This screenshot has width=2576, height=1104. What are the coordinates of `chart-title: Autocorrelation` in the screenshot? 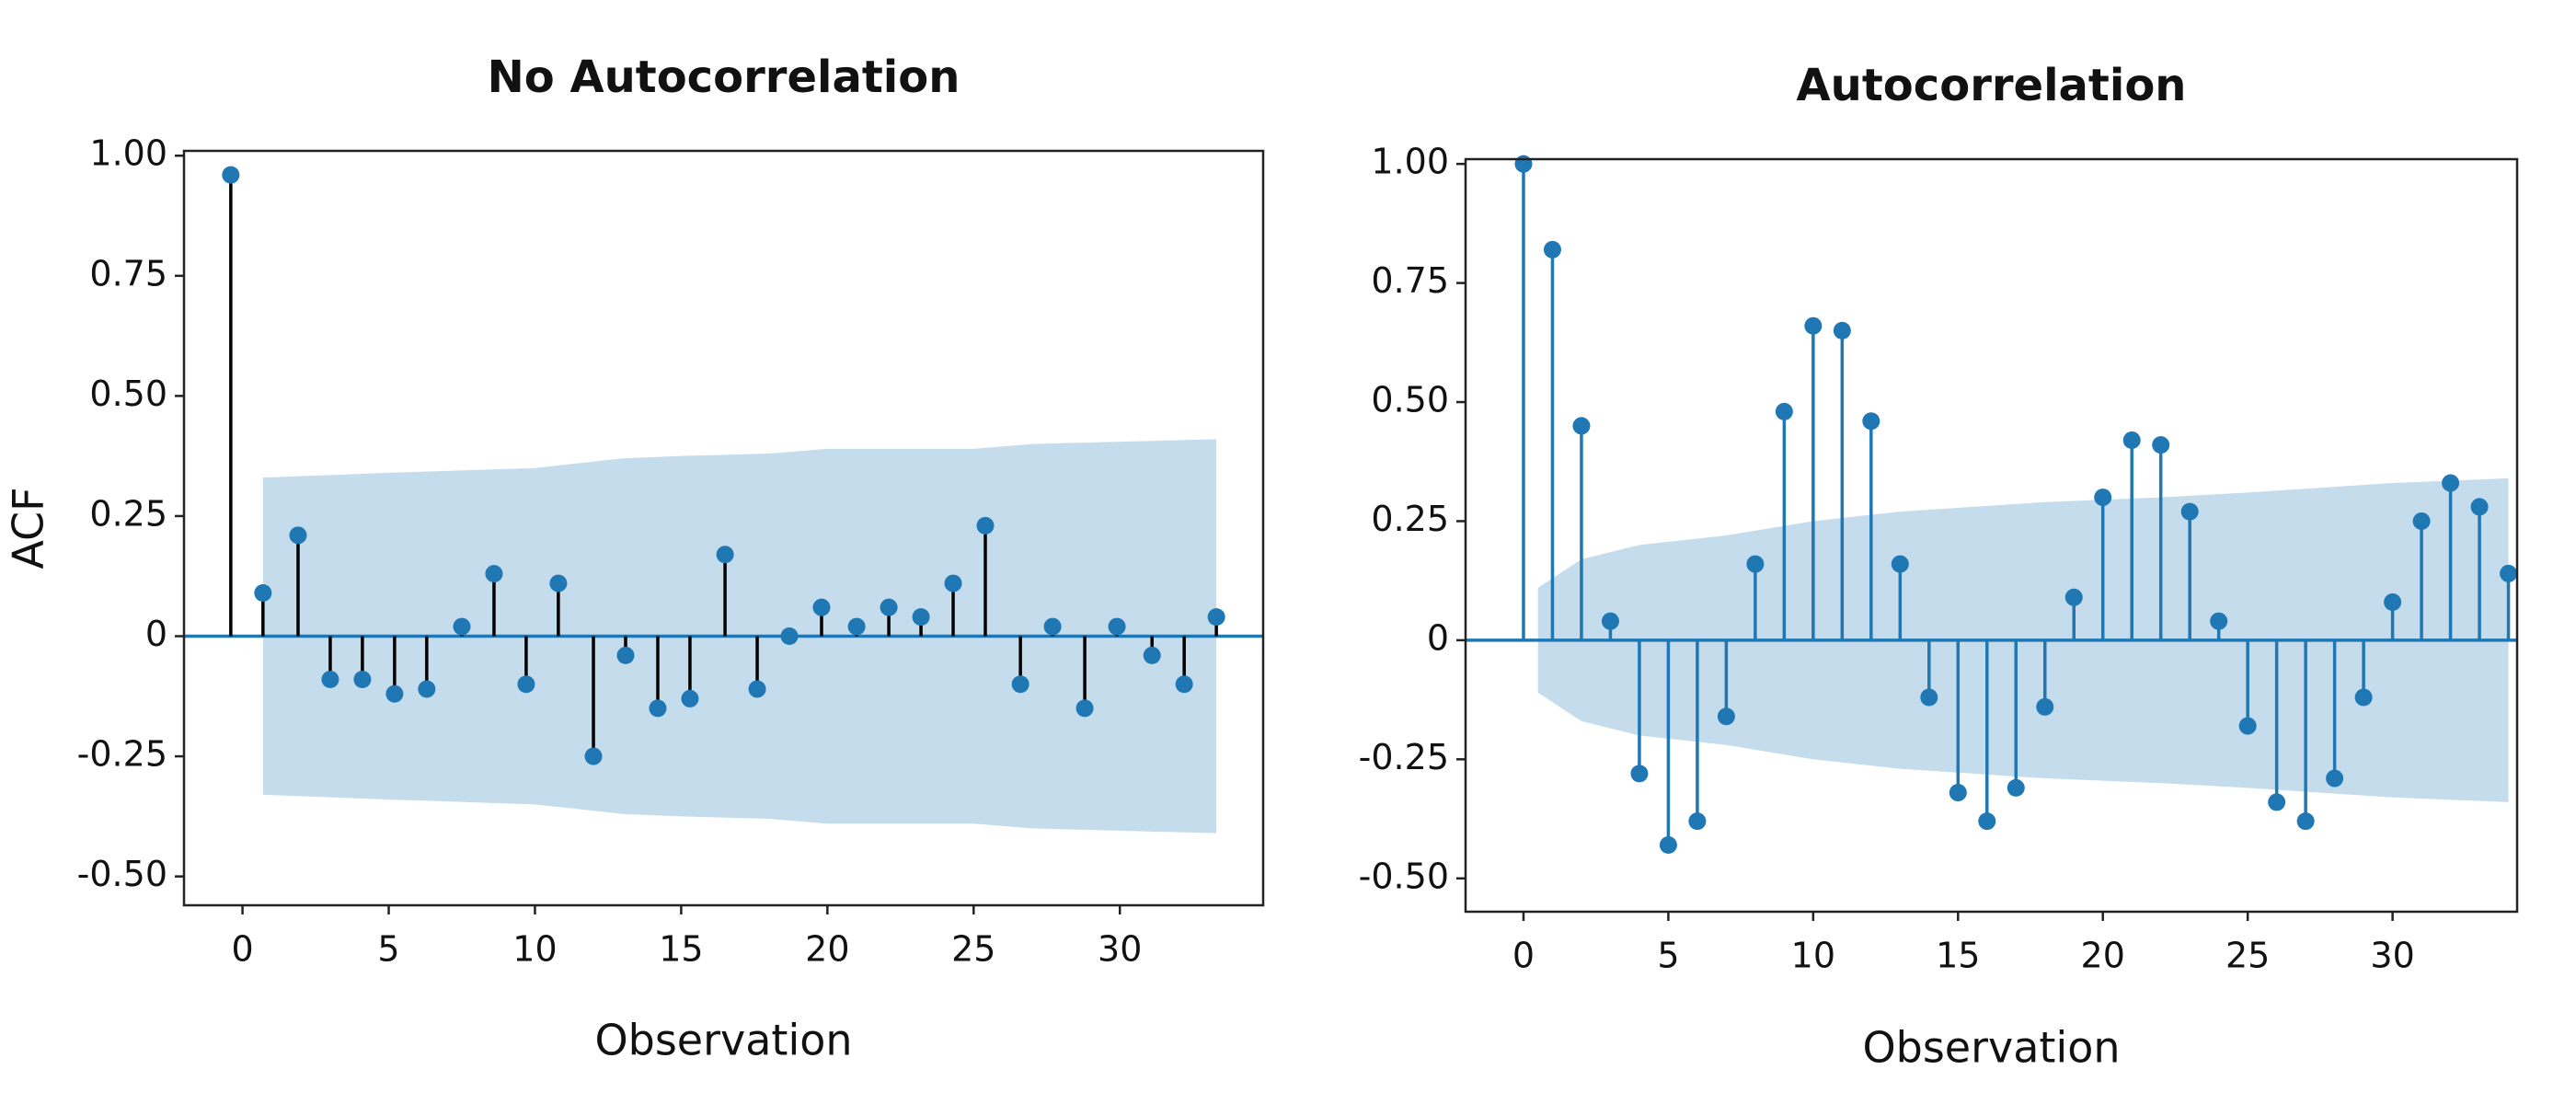 It's located at (1992, 85).